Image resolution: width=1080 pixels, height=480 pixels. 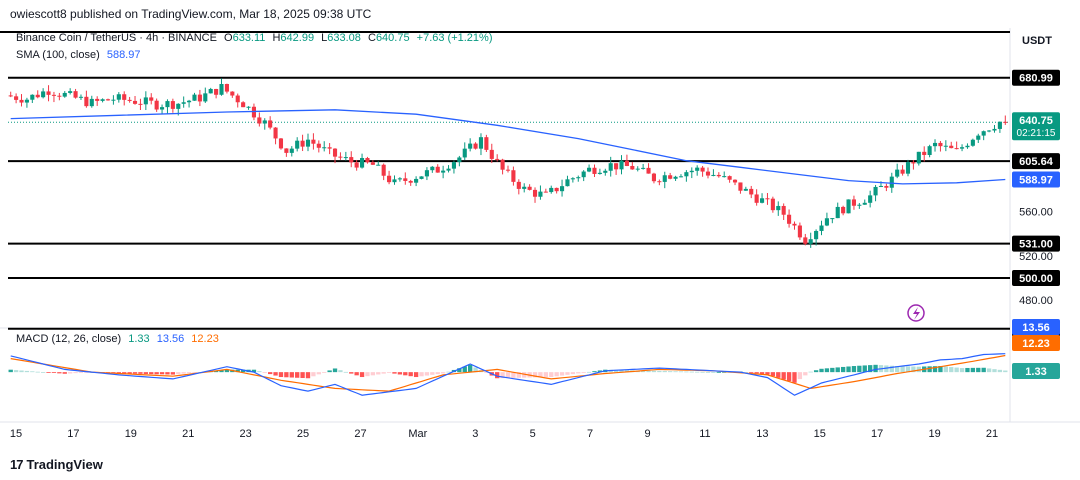 What do you see at coordinates (1035, 372) in the screenshot?
I see `hist-badge-label: 1.33` at bounding box center [1035, 372].